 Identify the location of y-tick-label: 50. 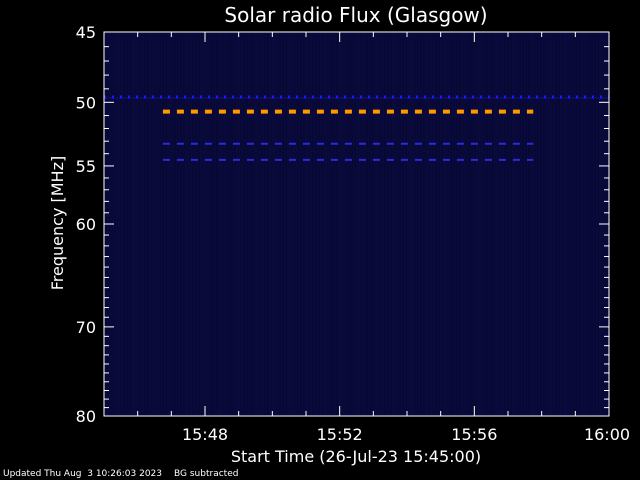
(86, 102).